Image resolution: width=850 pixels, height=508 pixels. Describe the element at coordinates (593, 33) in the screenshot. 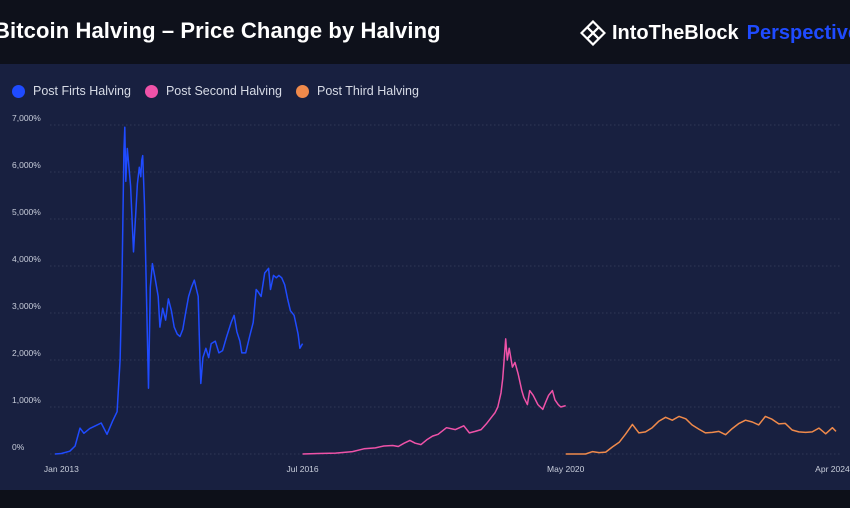

I see `intotheblock-logo-icon` at that location.